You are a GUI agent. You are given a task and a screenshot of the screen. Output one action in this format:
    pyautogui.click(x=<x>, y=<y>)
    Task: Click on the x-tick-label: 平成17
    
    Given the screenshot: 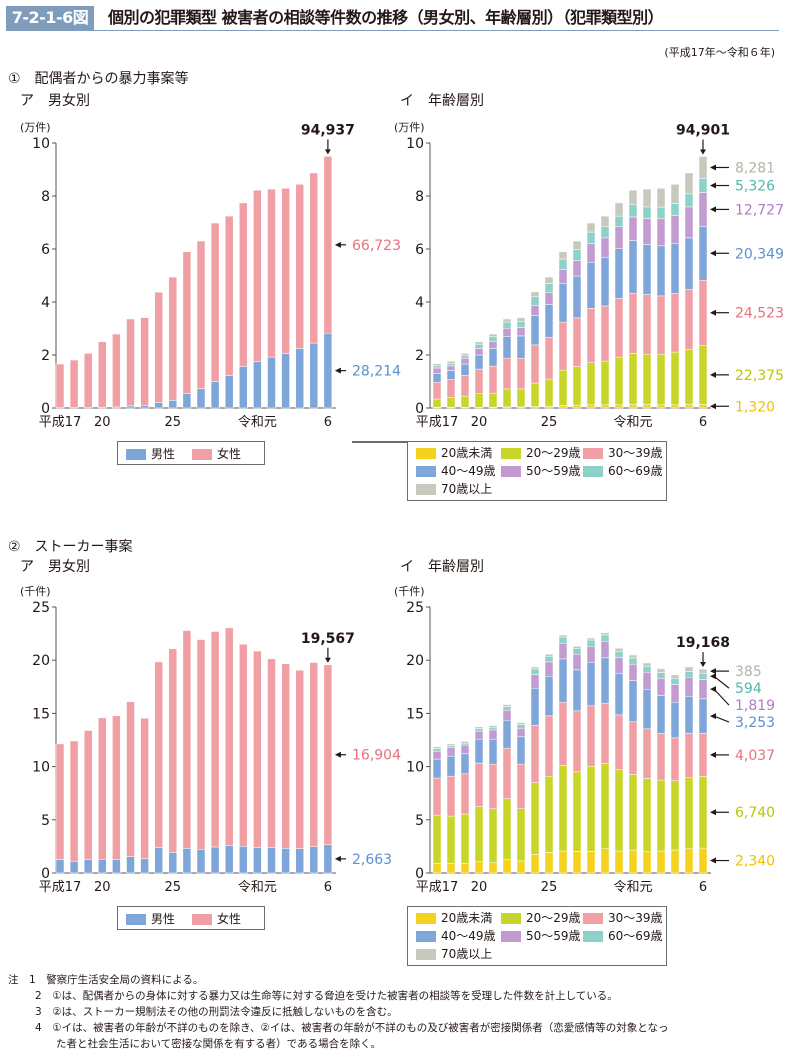 What is the action you would take?
    pyautogui.click(x=437, y=887)
    